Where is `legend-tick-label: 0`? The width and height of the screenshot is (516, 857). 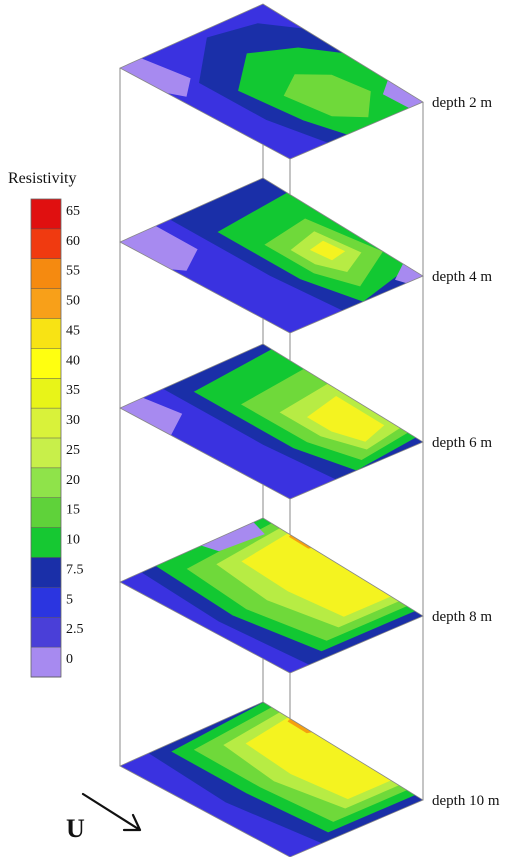
legend-tick-label: 0 is located at coordinates (69, 659).